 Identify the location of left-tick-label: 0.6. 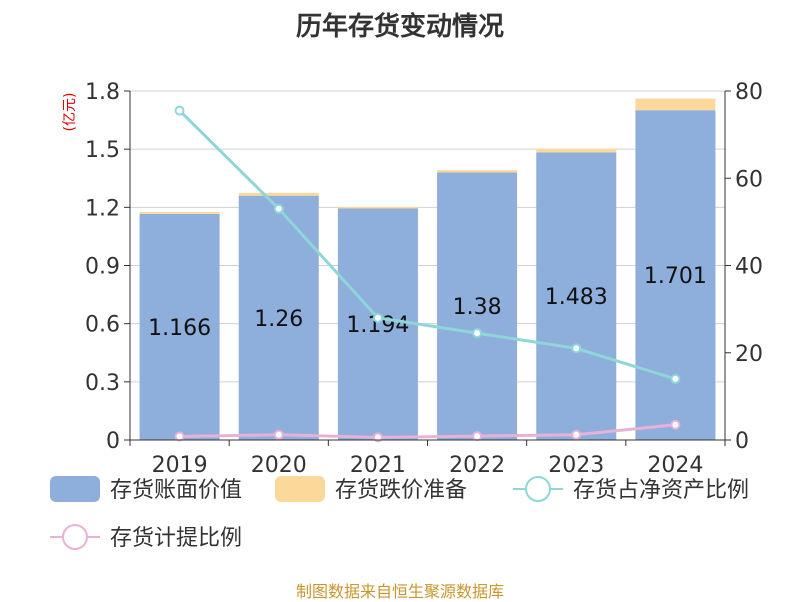
(102, 325).